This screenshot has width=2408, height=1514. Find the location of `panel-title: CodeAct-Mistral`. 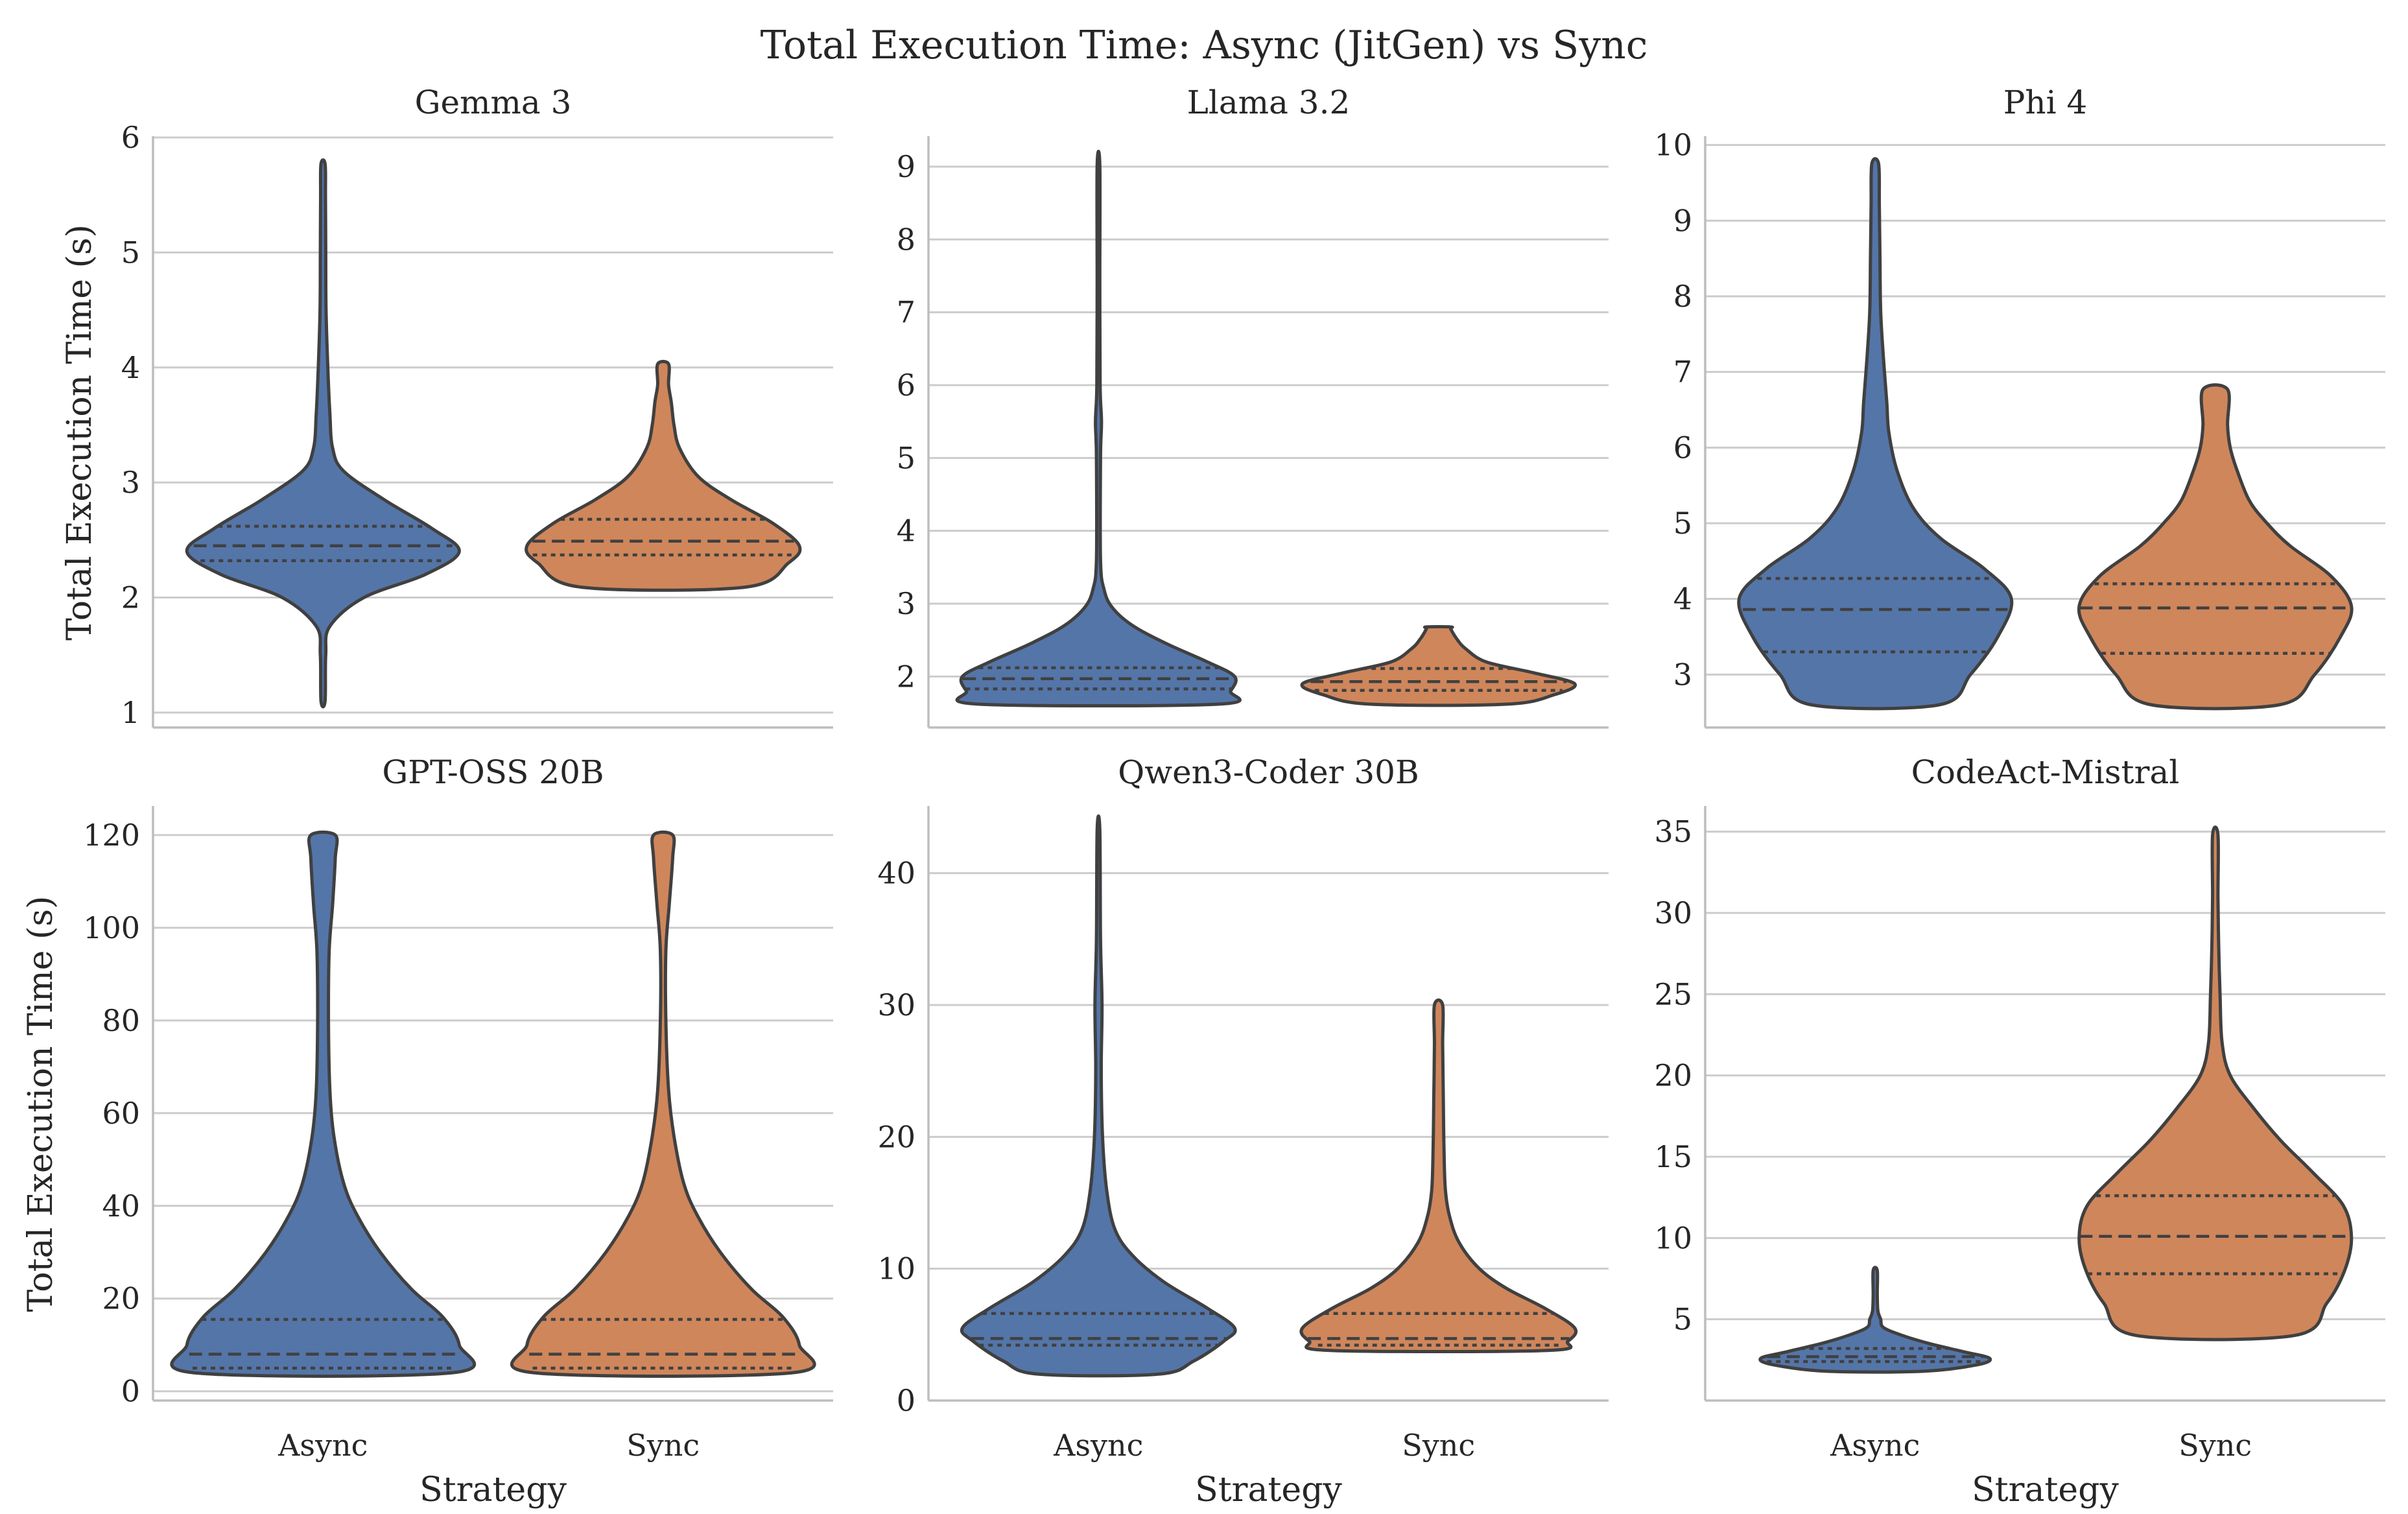

panel-title: CodeAct-Mistral is located at coordinates (2046, 772).